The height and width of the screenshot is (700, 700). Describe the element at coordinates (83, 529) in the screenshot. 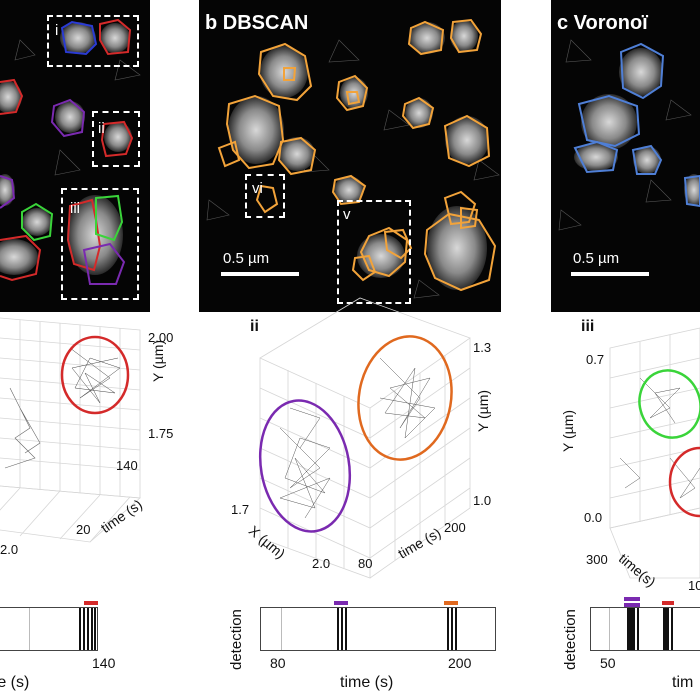

I see `plot-i-time-tick-bottom: 20` at that location.